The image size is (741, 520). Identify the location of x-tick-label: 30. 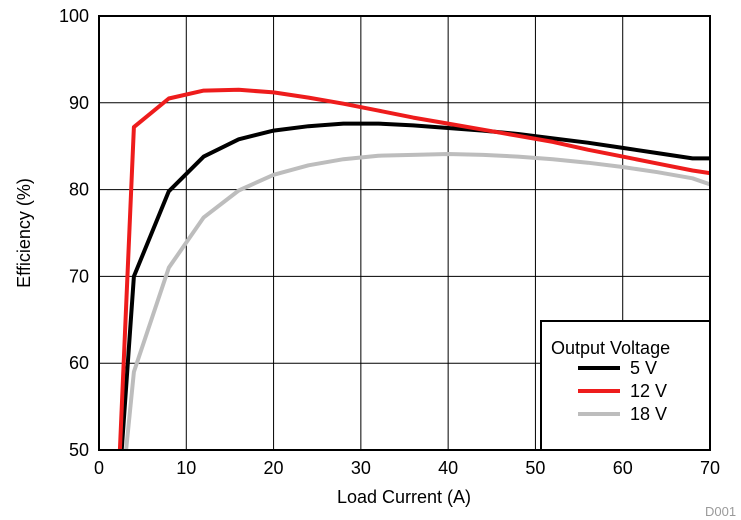
(361, 468).